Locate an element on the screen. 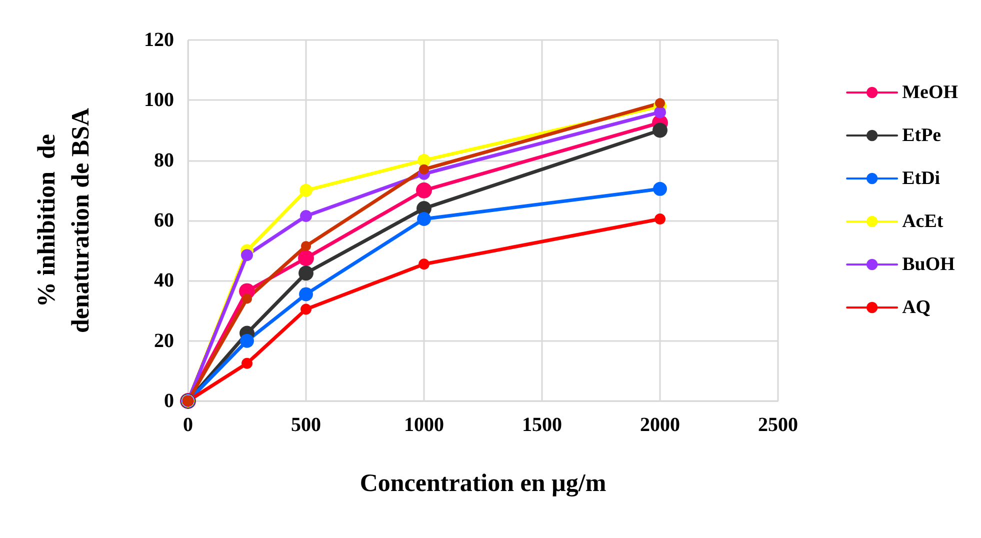  y-tick-label: 40 is located at coordinates (164, 281).